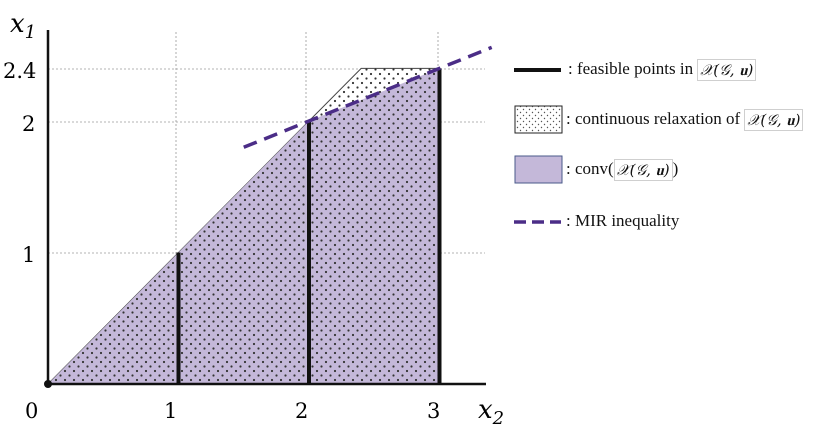 The image size is (822, 425). What do you see at coordinates (538, 119) in the screenshot?
I see `legend-relaxation-swatch` at bounding box center [538, 119].